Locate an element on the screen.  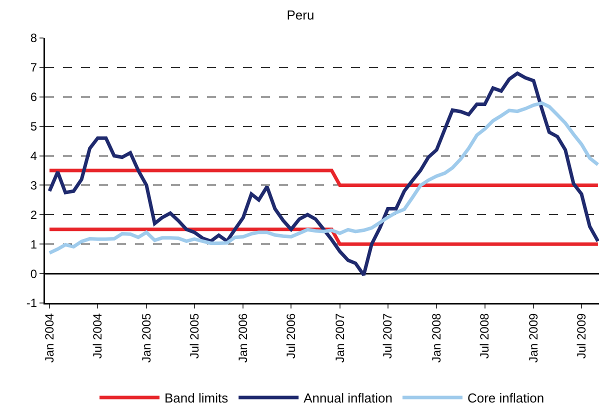
y-tick-label: 3 is located at coordinates (34, 185).